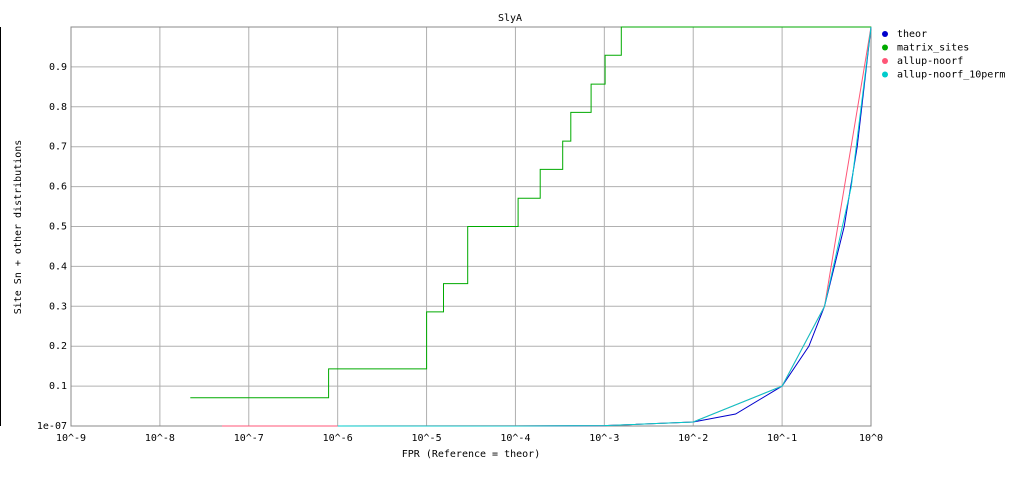 This screenshot has width=1030, height=482. I want to click on y-tick-label: 0.6, so click(58, 187).